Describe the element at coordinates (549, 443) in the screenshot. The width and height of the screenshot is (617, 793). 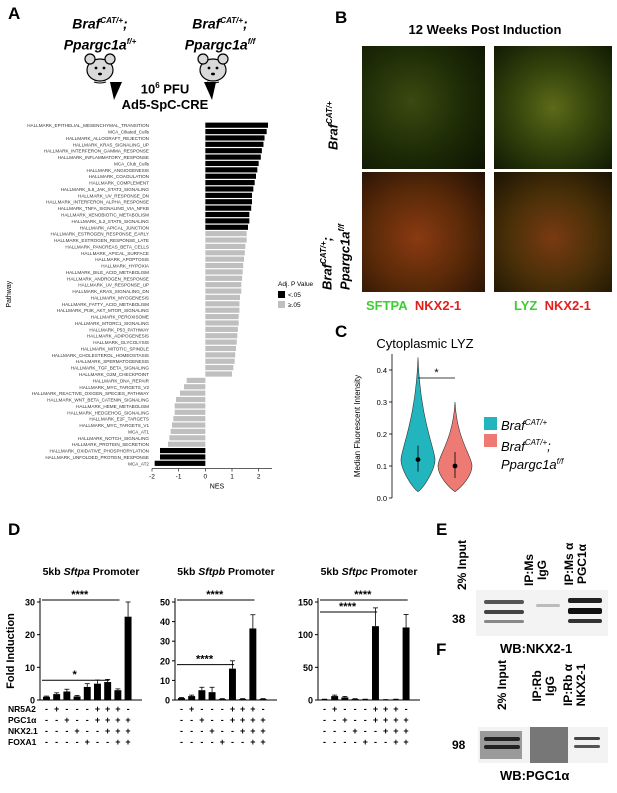
I see `violin-legend: BrafCAT/+ BrafCAT/+; Ppargc1af/f` at that location.